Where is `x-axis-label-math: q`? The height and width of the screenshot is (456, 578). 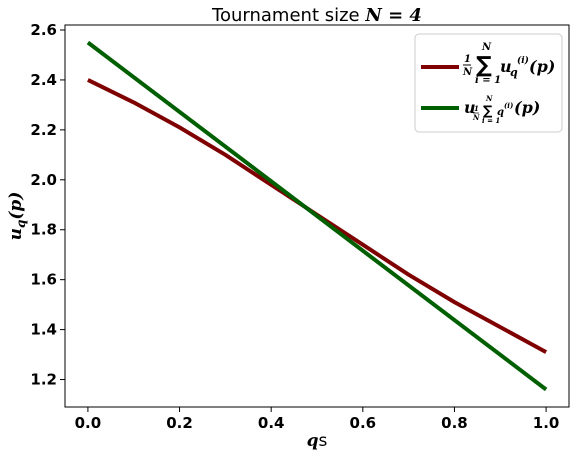 x-axis-label-math: q is located at coordinates (313, 441).